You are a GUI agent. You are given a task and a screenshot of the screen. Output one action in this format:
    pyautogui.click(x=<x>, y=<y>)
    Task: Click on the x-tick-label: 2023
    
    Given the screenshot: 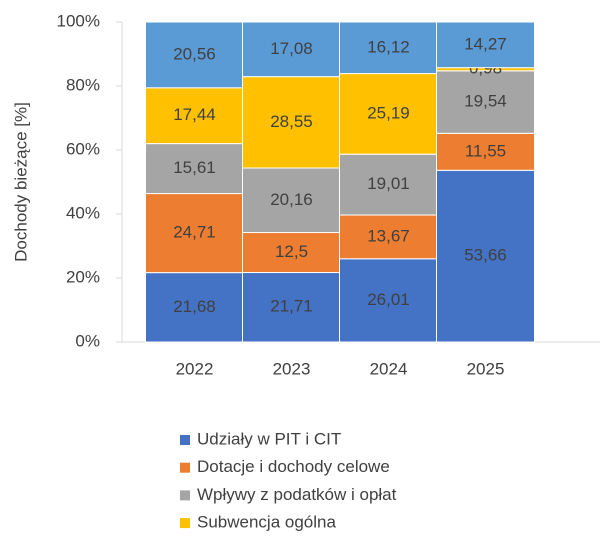 What is the action you would take?
    pyautogui.click(x=292, y=368)
    